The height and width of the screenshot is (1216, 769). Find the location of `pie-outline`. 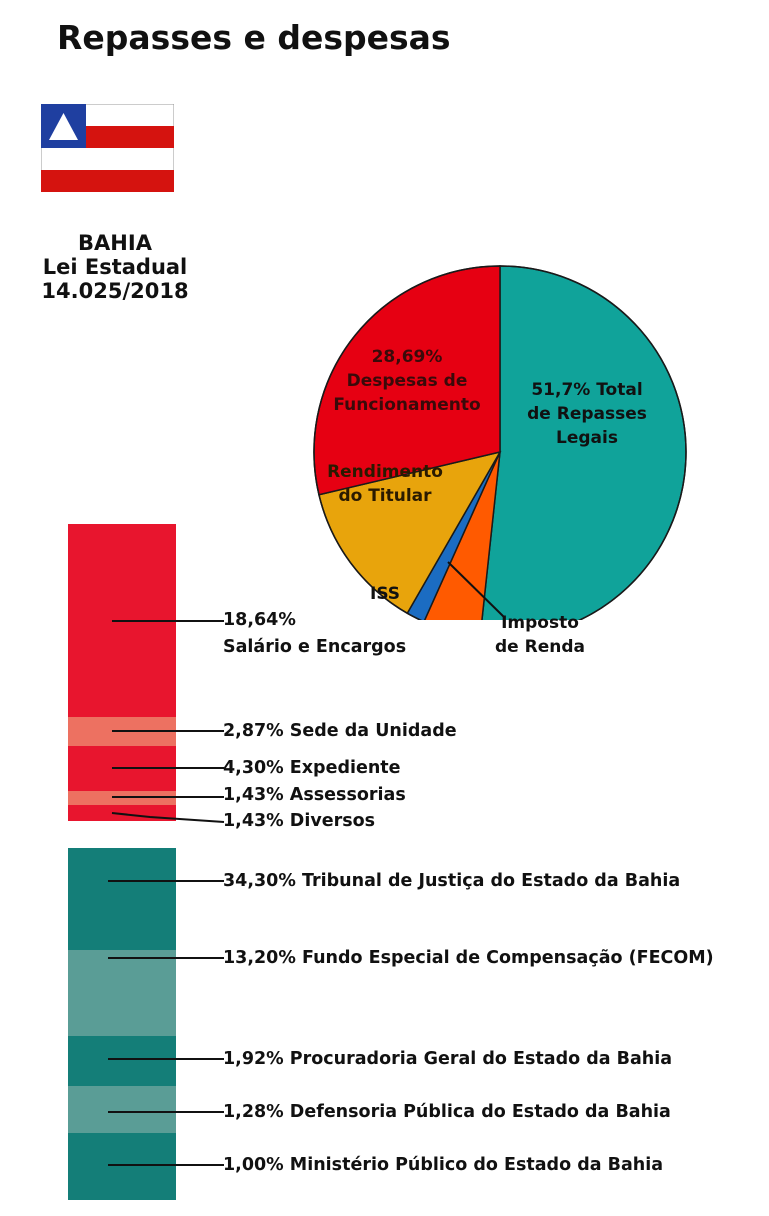

pie-outline is located at coordinates (500, 442).